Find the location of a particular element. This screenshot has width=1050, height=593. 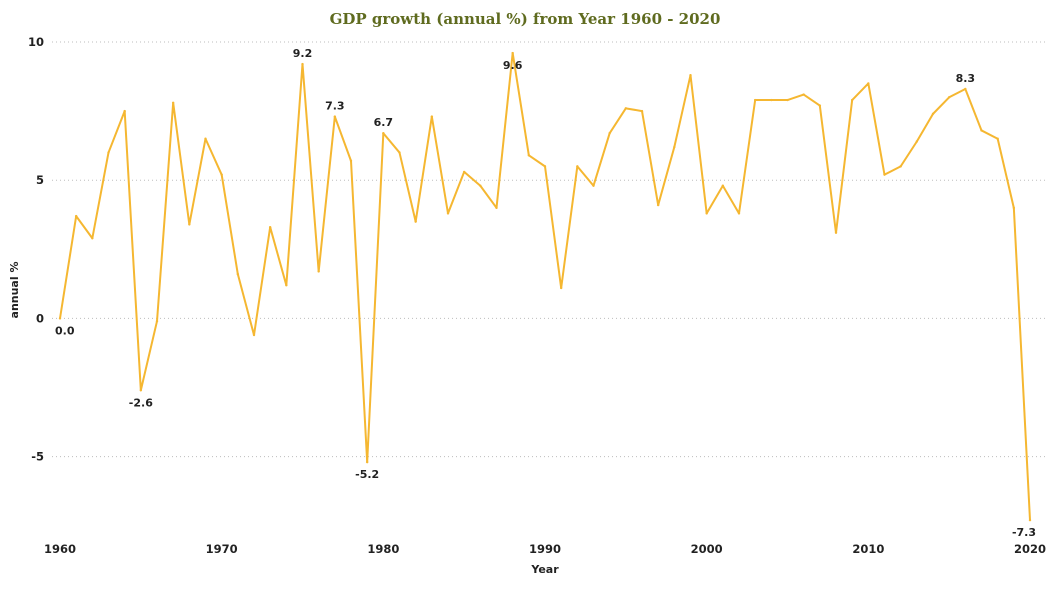

y-tick-label: 5 is located at coordinates (40, 180).